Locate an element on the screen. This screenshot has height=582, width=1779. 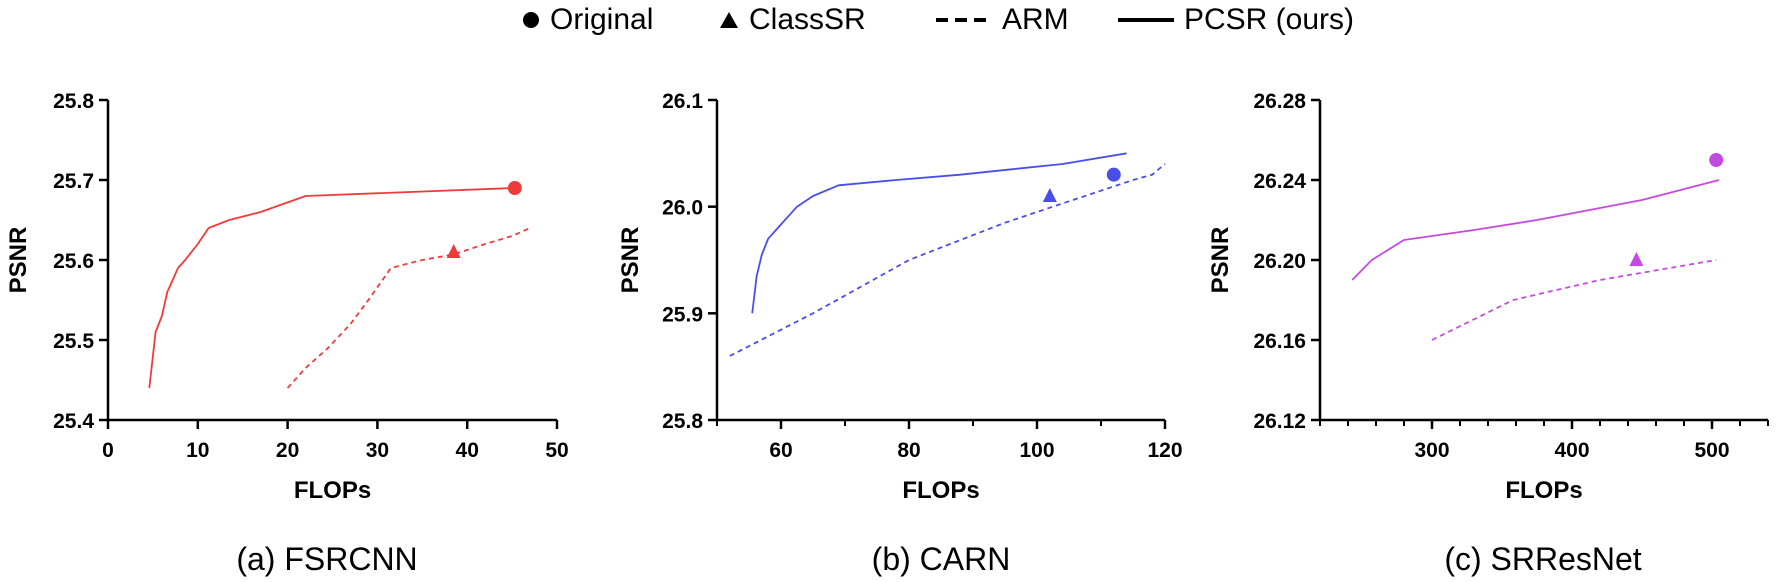
chart-caption: (c) SRResNet is located at coordinates (1542, 559).